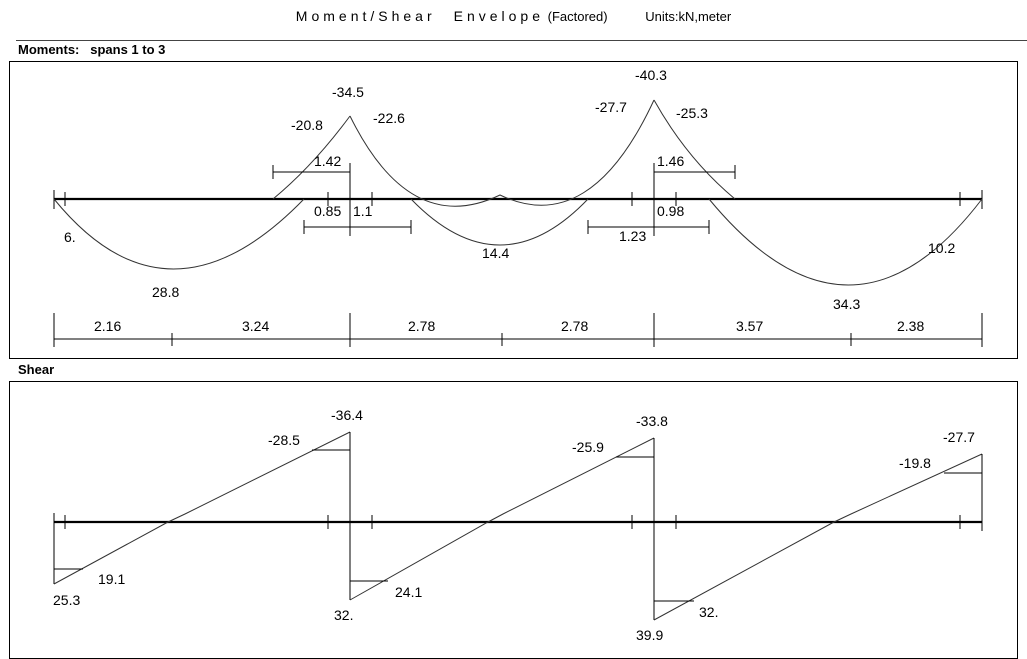 This screenshot has height=659, width=1027. What do you see at coordinates (692, 113) in the screenshot?
I see `support2-right-moment-label: -25.3` at bounding box center [692, 113].